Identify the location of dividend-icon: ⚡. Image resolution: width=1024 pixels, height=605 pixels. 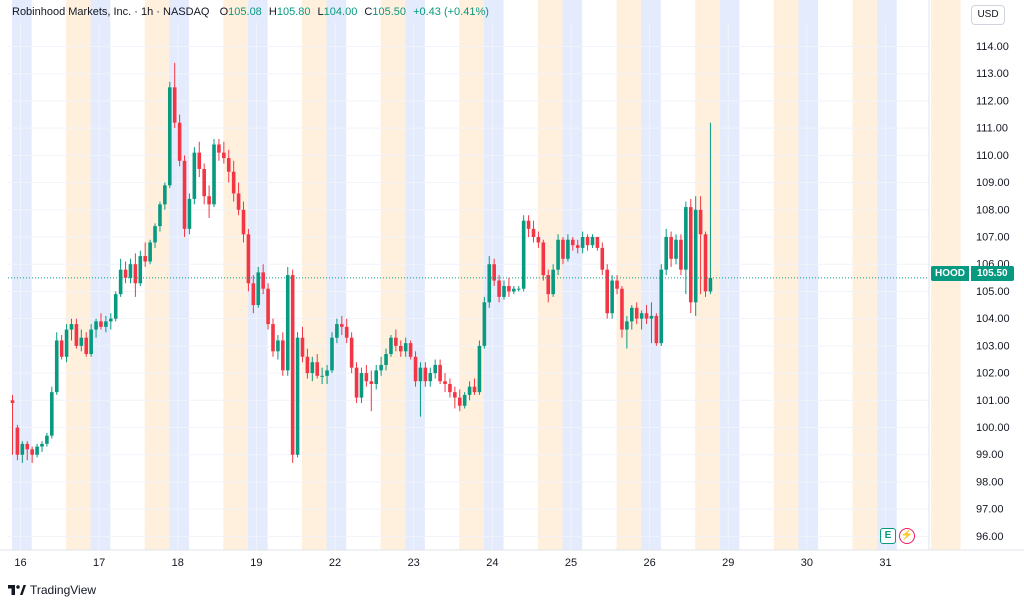
(907, 536).